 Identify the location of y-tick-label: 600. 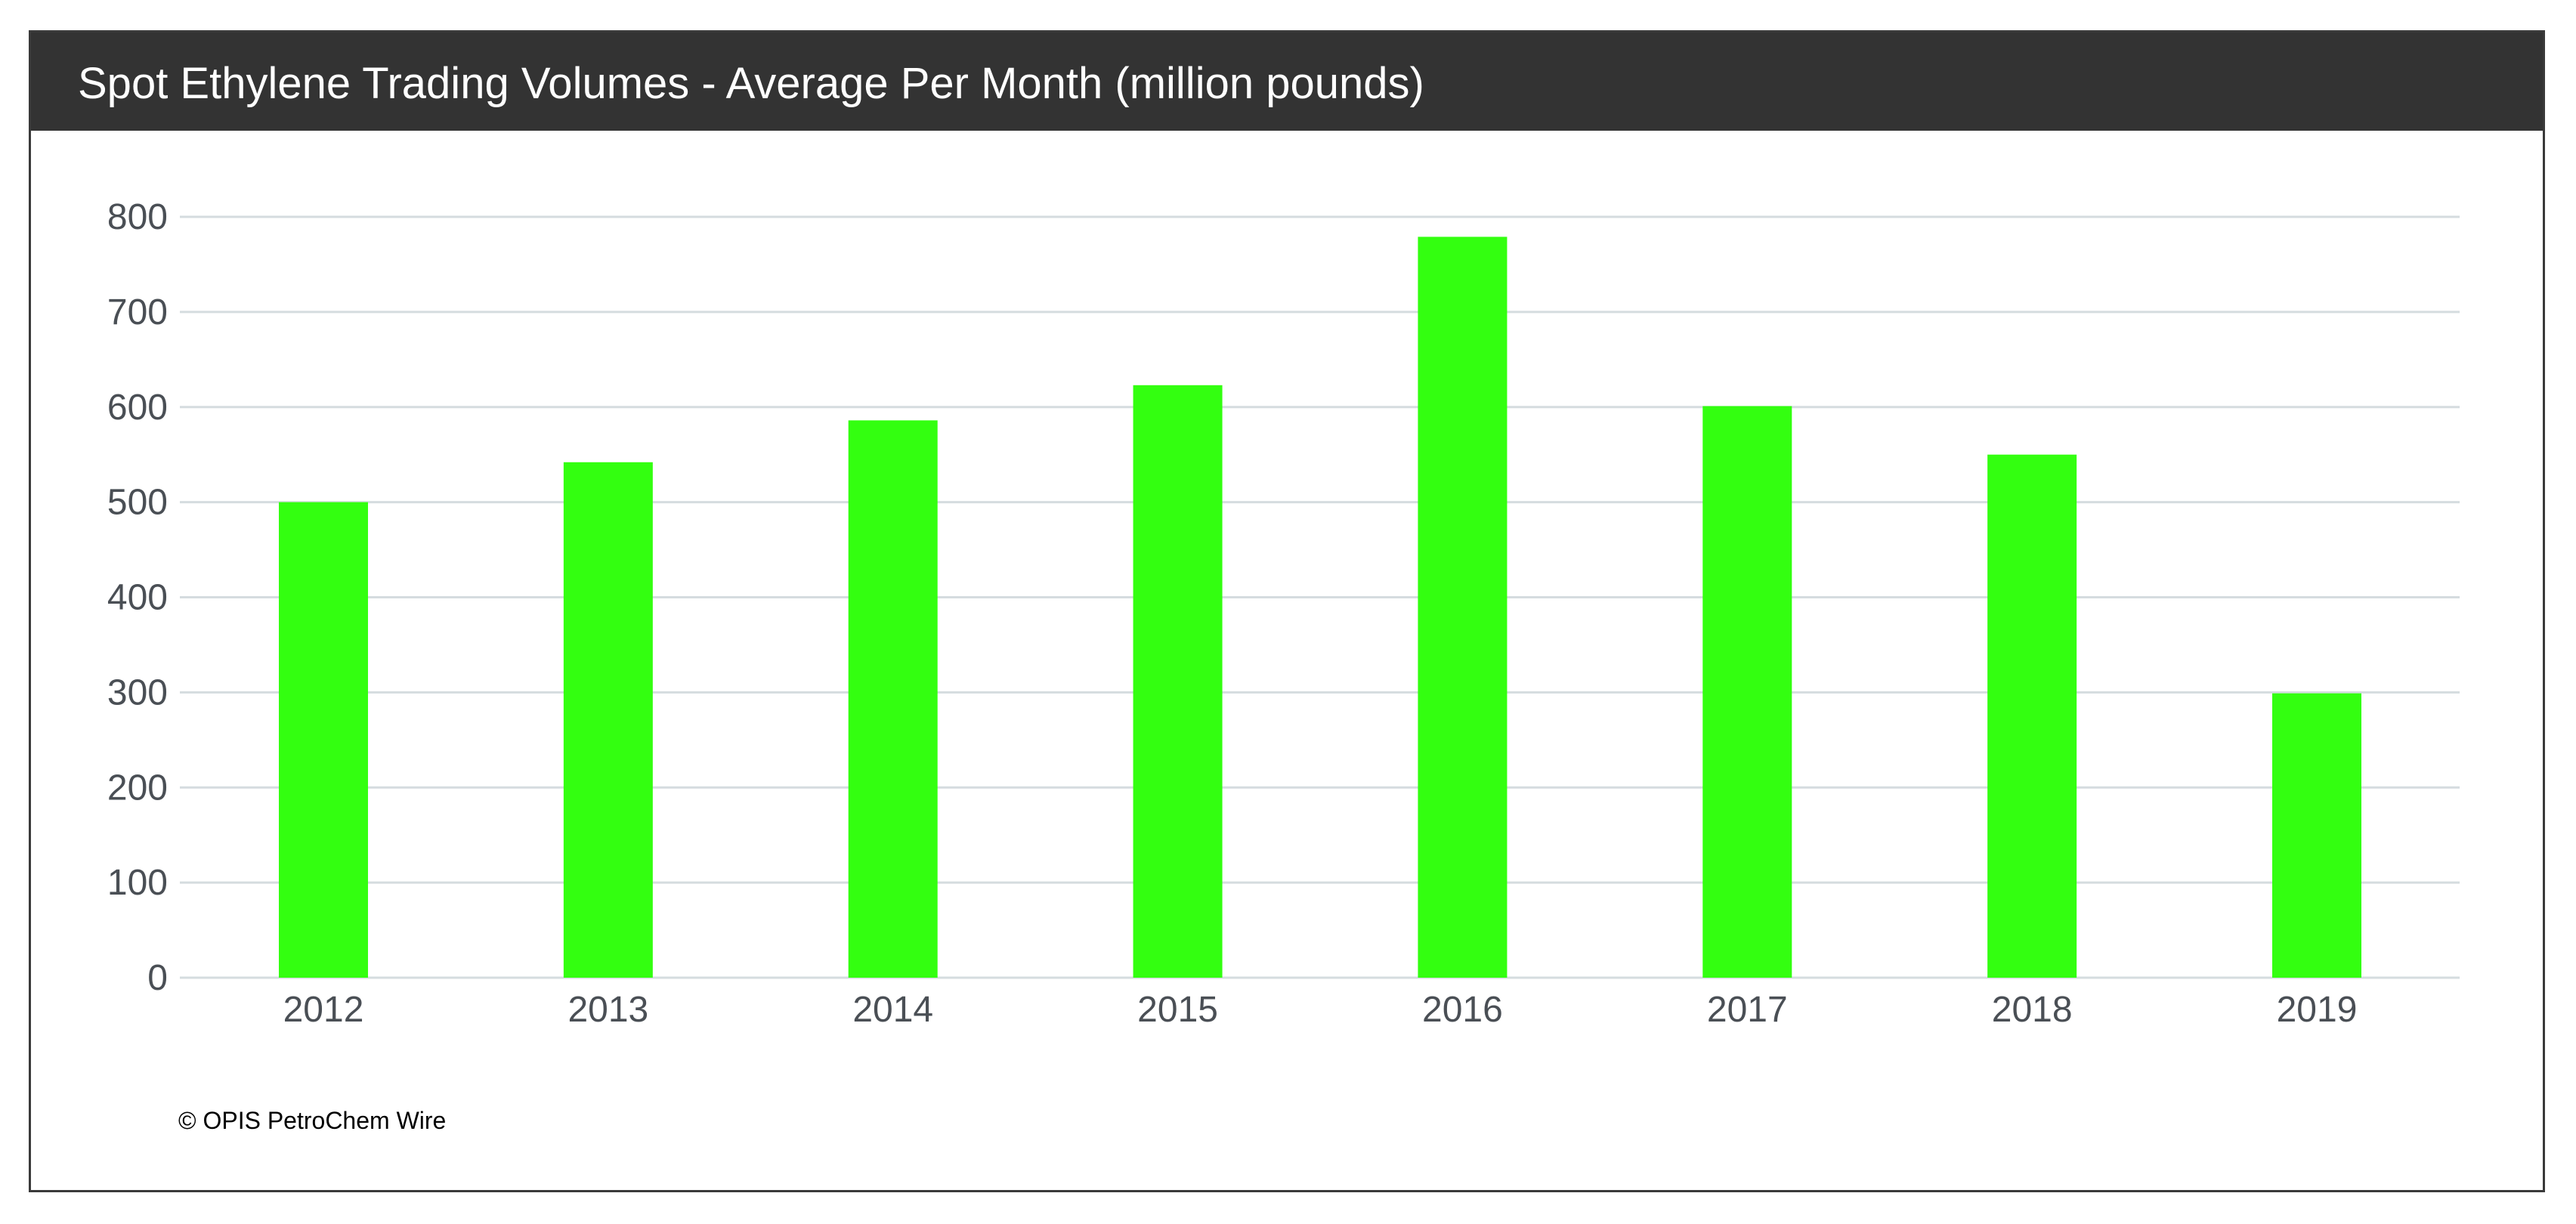
(137, 408).